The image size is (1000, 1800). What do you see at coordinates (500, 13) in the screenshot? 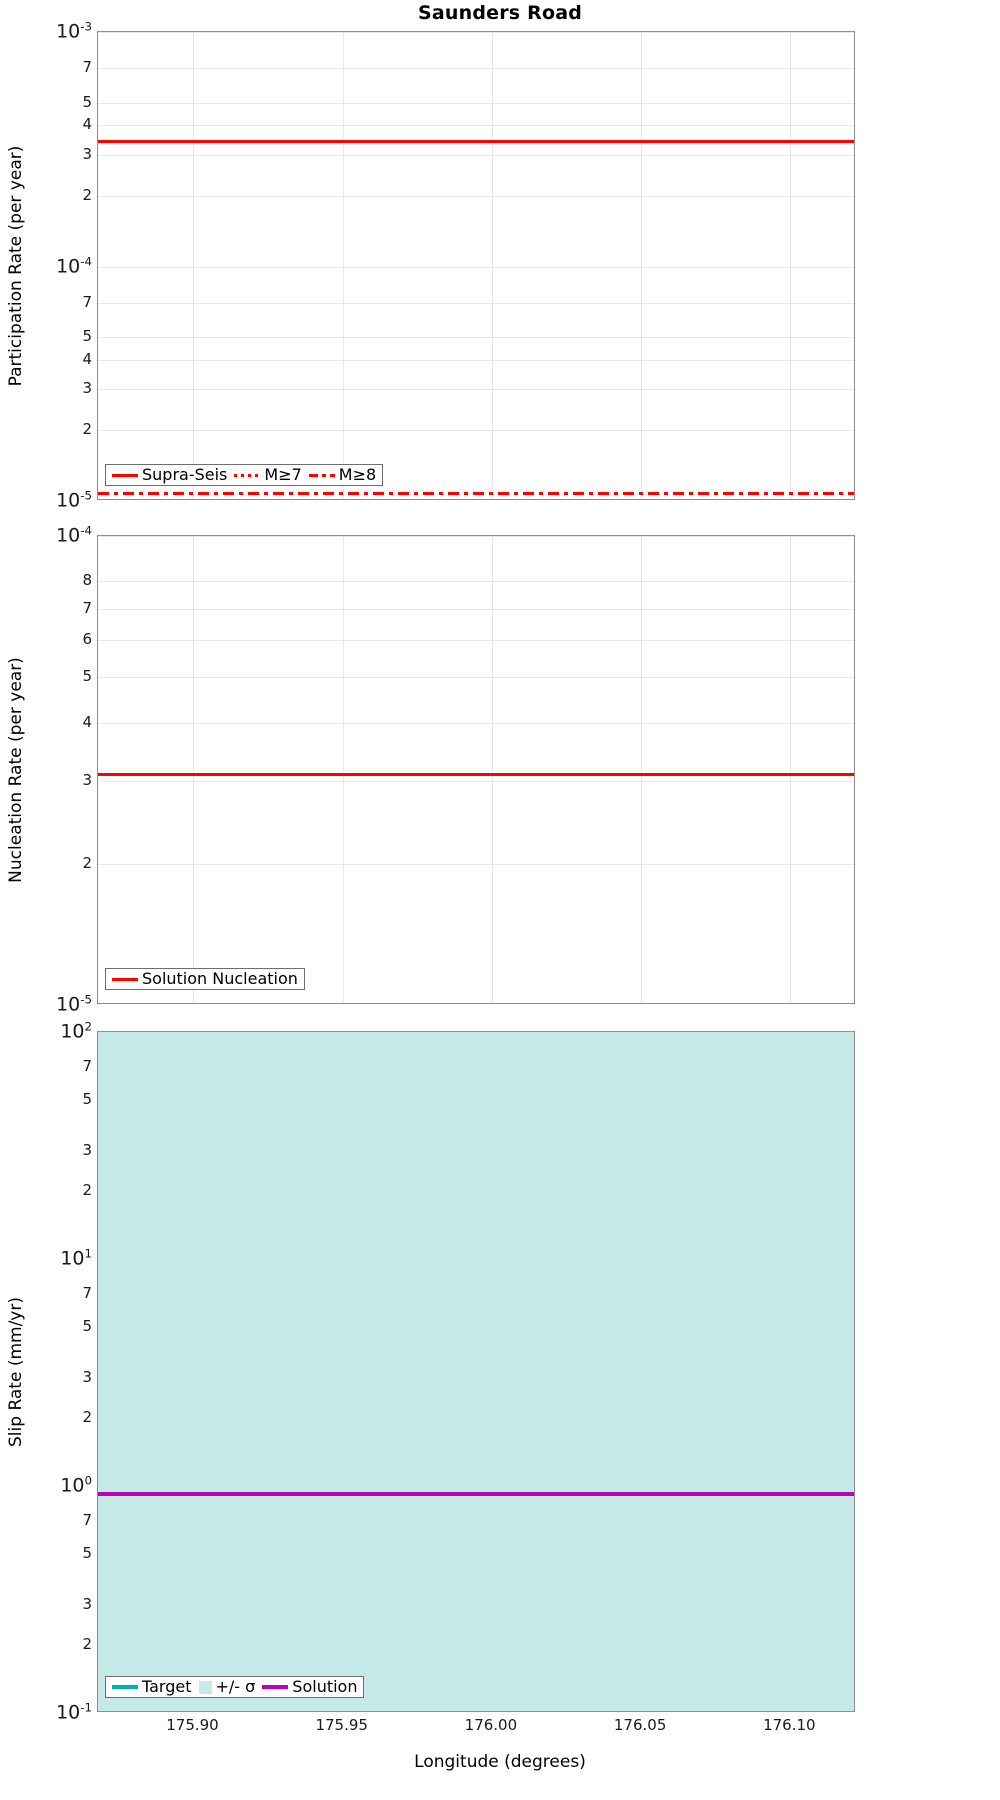
I see `page-title: Saunders Road` at bounding box center [500, 13].